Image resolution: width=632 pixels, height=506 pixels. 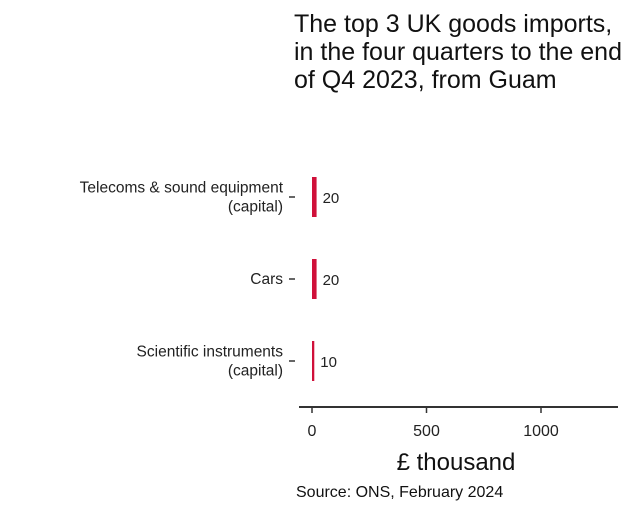 What do you see at coordinates (182, 188) in the screenshot?
I see `category-label: Telecoms & sound equipment` at bounding box center [182, 188].